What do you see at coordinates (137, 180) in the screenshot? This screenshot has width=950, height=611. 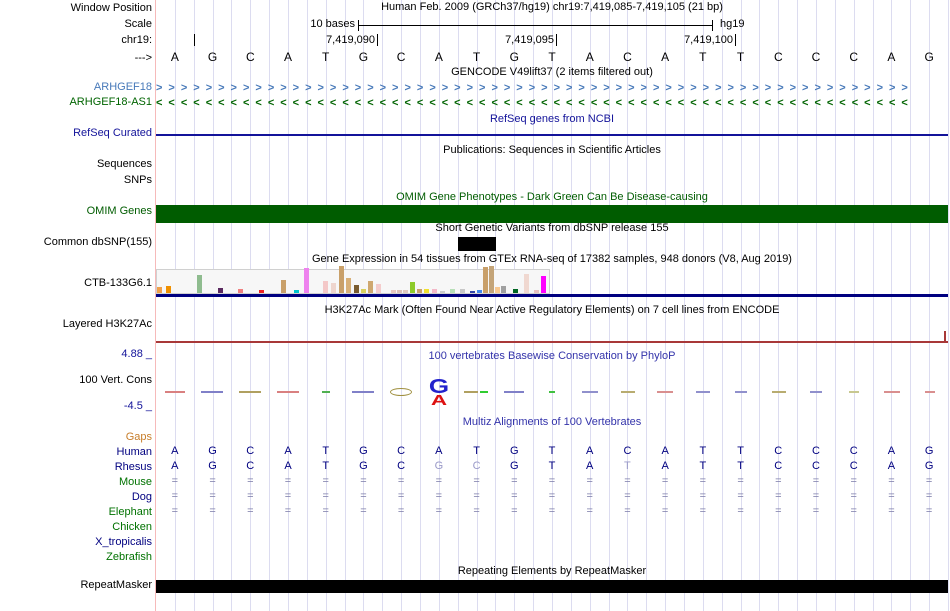 I see `snps-track-label: SNPs` at bounding box center [137, 180].